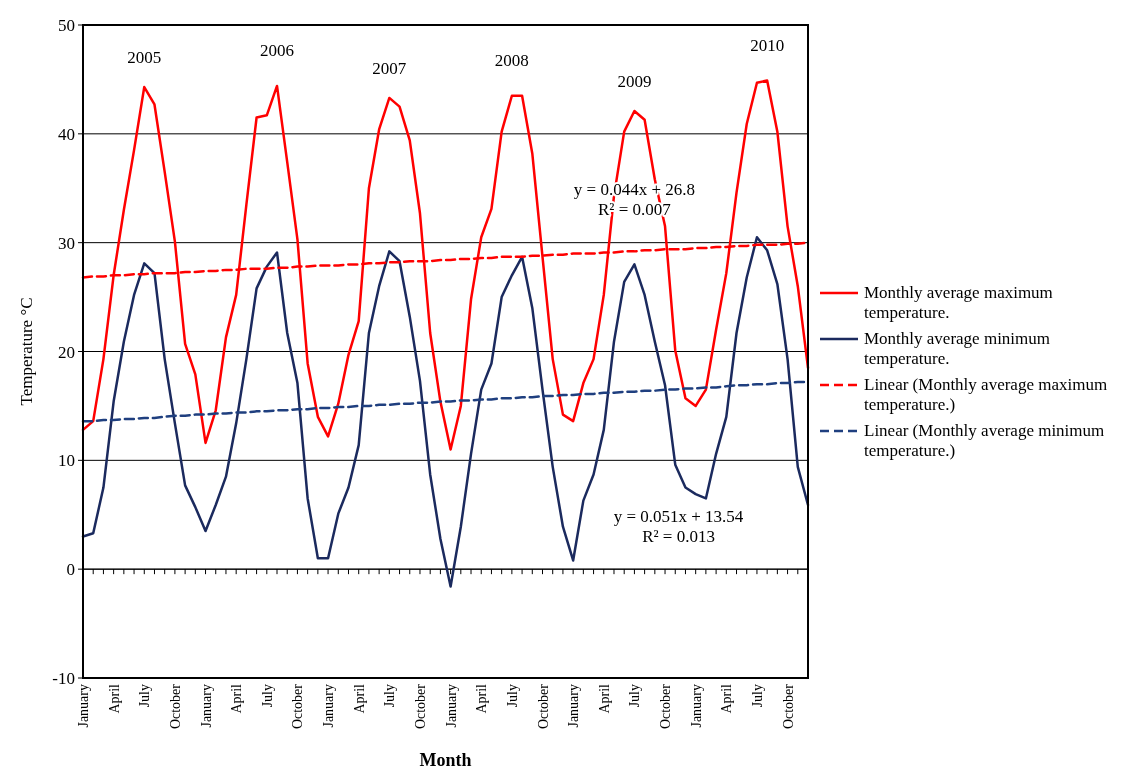 This screenshot has height=776, width=1123. Describe the element at coordinates (66, 352) in the screenshot. I see `y-tick-label: 20` at that location.